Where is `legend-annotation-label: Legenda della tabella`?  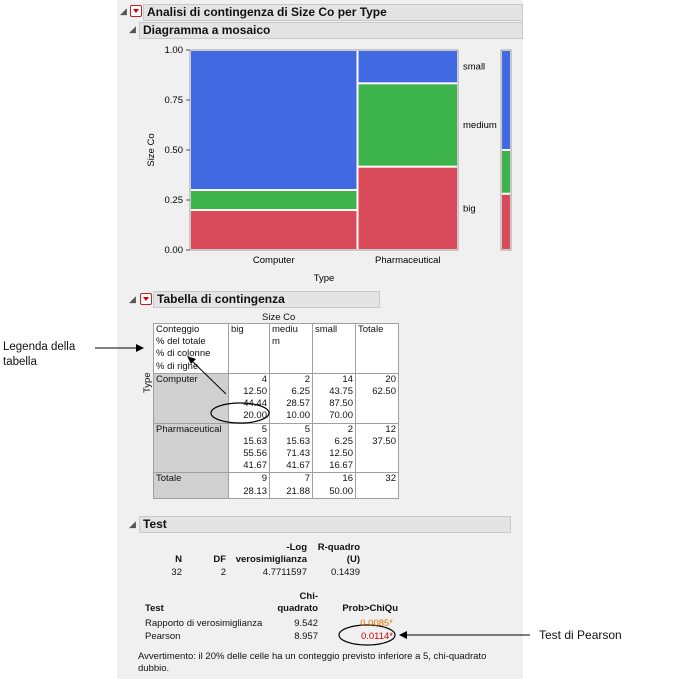 legend-annotation-label: Legenda della tabella is located at coordinates (39, 354).